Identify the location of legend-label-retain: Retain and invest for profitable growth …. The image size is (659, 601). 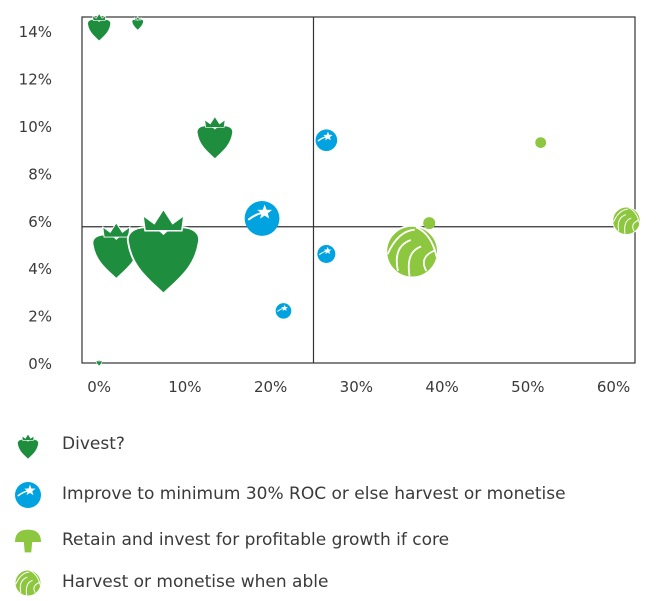
(256, 540).